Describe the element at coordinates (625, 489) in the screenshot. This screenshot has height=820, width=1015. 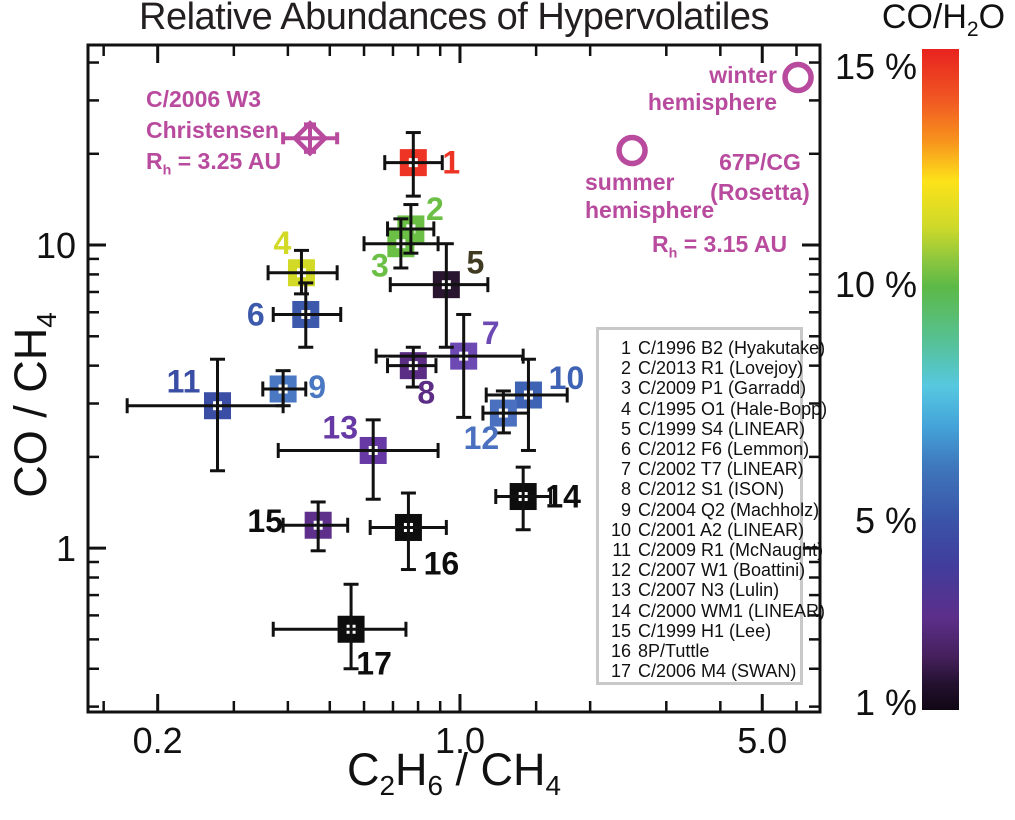
I see `legend-item-number: 8` at that location.